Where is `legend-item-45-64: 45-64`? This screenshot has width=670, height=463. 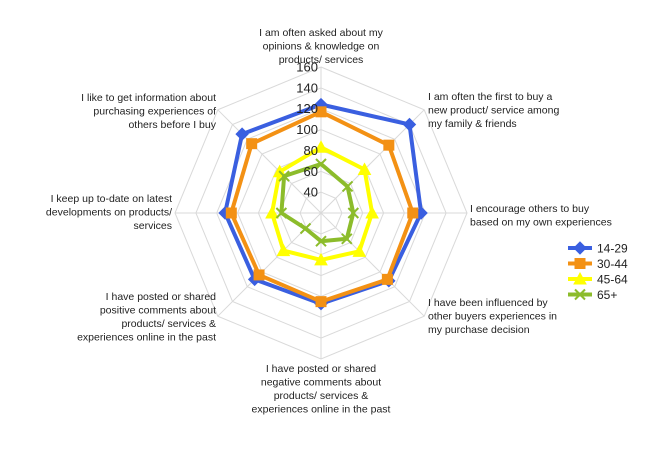
legend-item-45-64: 45-64 is located at coordinates (598, 279).